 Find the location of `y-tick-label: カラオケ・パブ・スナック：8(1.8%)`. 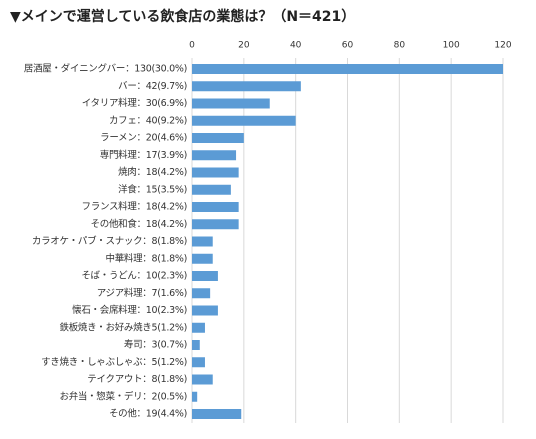

y-tick-label: カラオケ・パブ・スナック：8(1.8%) is located at coordinates (109, 241).